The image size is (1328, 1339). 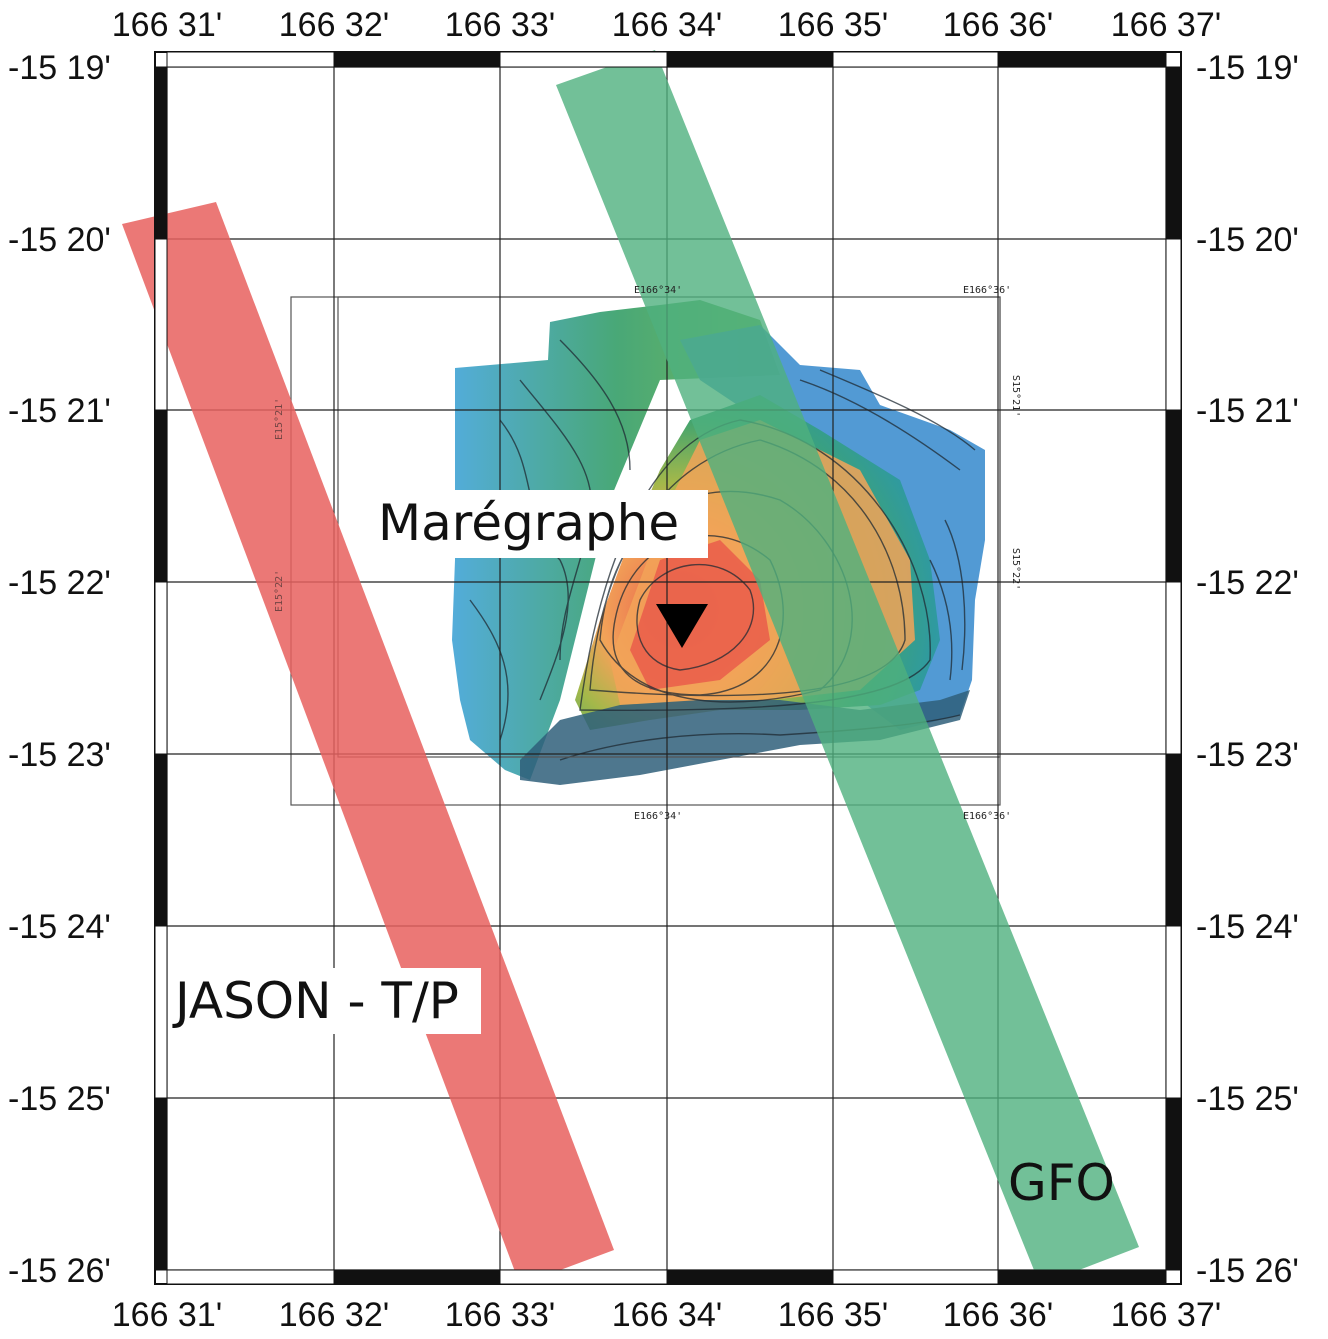 What do you see at coordinates (59, 583) in the screenshot?
I see `latitude-label-left: -15 22'` at bounding box center [59, 583].